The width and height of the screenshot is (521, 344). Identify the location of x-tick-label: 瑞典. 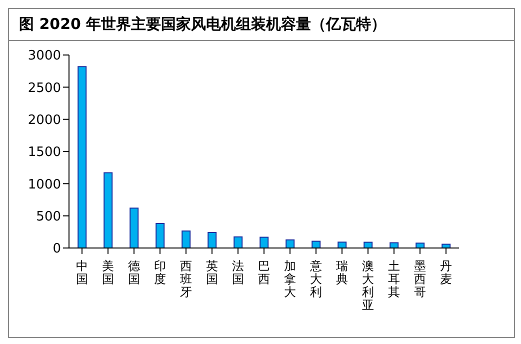
(342, 272).